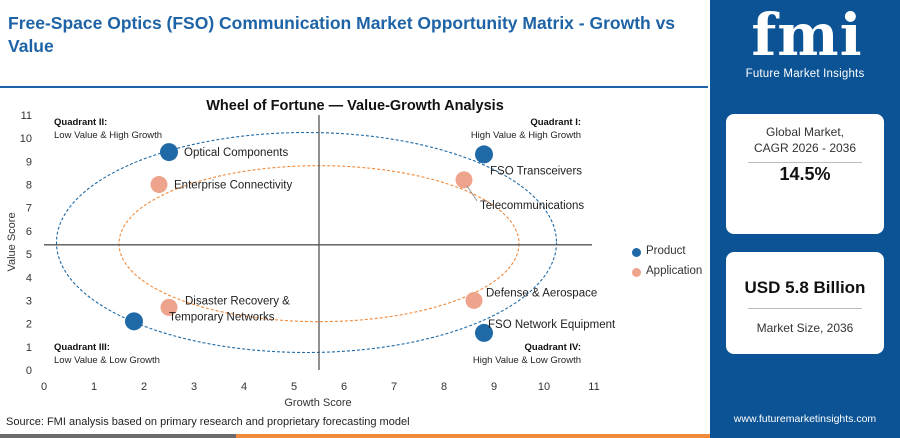 This screenshot has width=900, height=438. What do you see at coordinates (29, 232) in the screenshot?
I see `y-tick-label: 6` at bounding box center [29, 232].